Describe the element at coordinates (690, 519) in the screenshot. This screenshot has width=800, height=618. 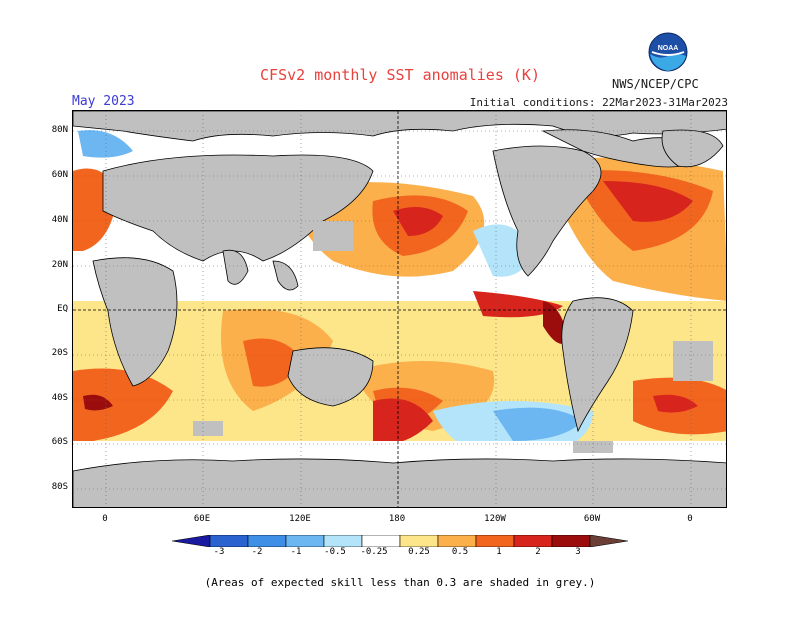
I see `lon-label-0-east: 0` at that location.